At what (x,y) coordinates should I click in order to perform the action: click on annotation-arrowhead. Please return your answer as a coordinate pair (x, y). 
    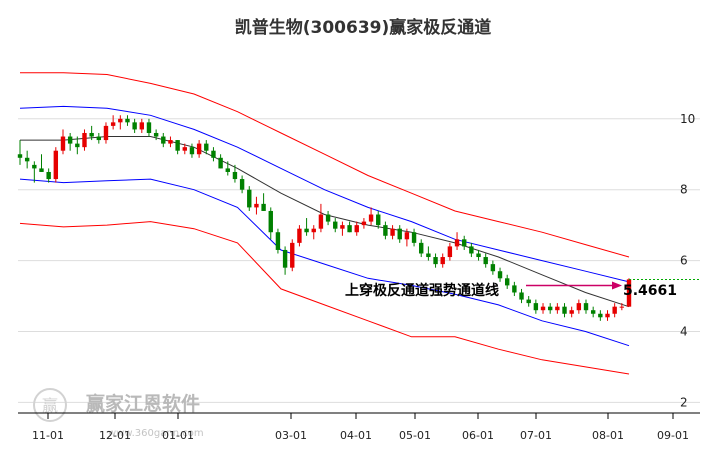
    Looking at the image, I should click on (617, 285).